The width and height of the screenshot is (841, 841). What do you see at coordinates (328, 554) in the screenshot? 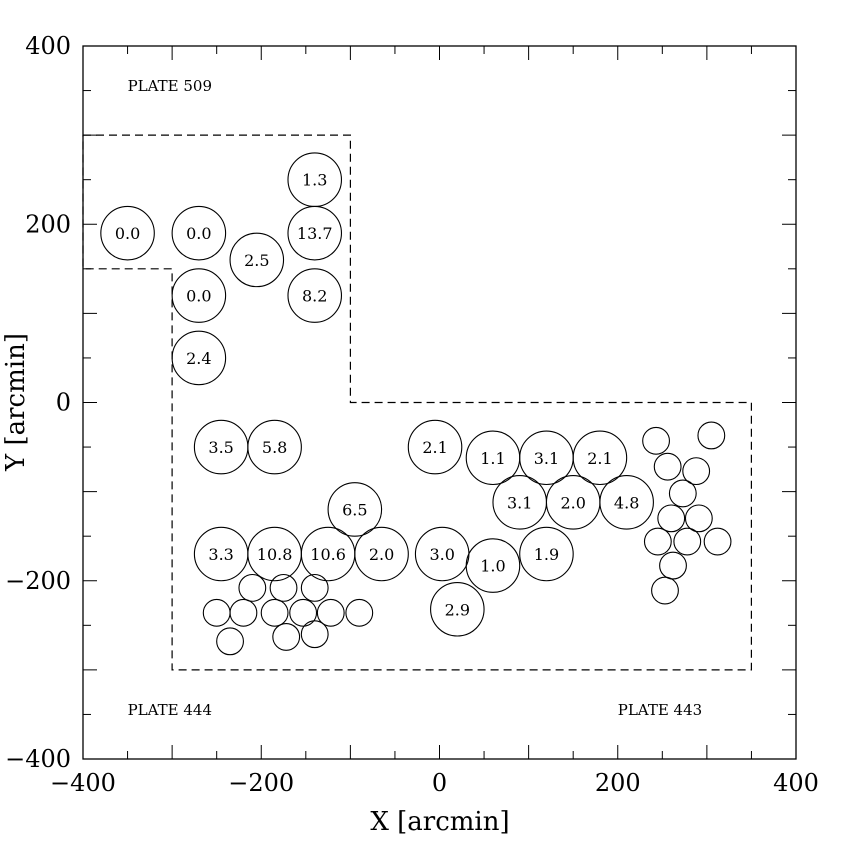
I see `field-value-label: 10.6` at bounding box center [328, 554].